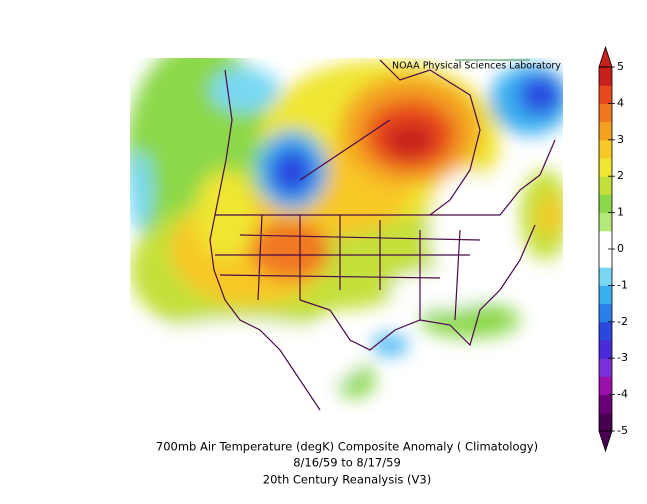 The height and width of the screenshot is (504, 647). I want to click on colorbar-tick-label: 0, so click(620, 248).